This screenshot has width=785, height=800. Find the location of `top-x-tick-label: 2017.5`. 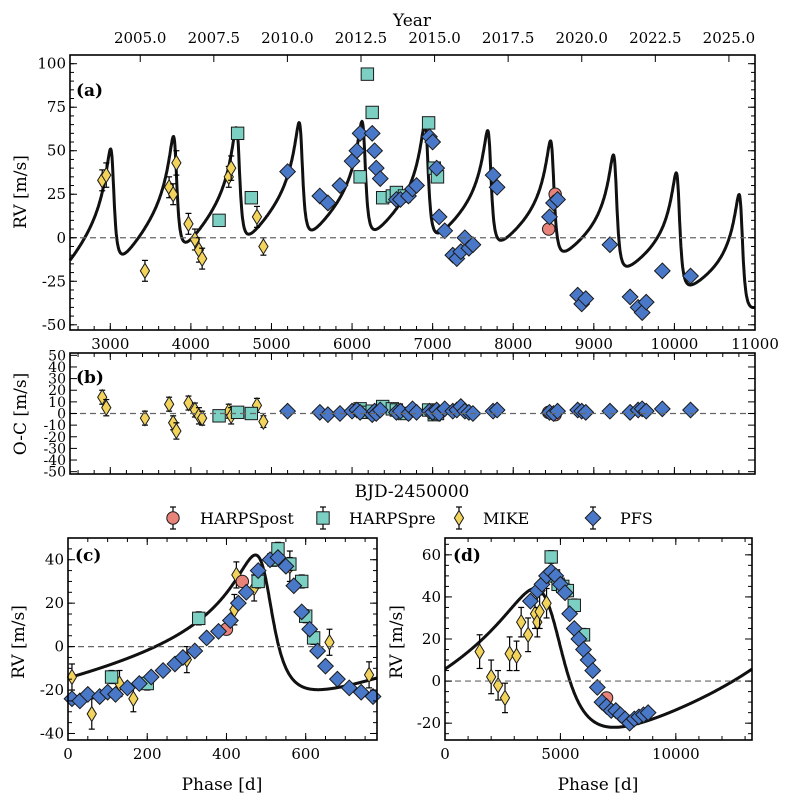

top-x-tick-label: 2017.5 is located at coordinates (508, 38).